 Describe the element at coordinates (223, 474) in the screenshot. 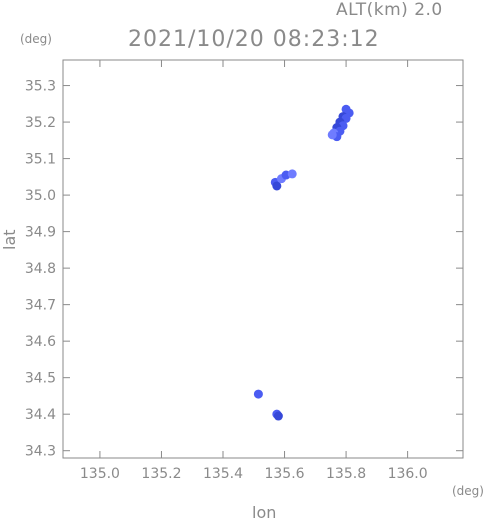

I see `x-tick-label: 135.4` at that location.